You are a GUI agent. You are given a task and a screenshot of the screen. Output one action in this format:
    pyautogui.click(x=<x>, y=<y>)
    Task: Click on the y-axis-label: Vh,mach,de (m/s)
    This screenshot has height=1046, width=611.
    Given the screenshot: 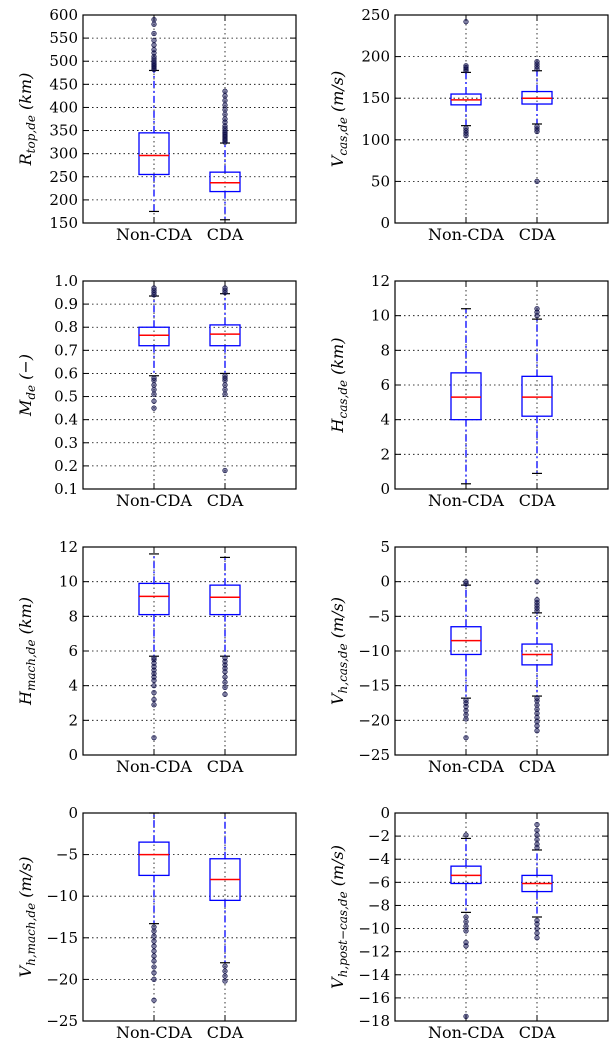 What is the action you would take?
    pyautogui.click(x=27, y=917)
    